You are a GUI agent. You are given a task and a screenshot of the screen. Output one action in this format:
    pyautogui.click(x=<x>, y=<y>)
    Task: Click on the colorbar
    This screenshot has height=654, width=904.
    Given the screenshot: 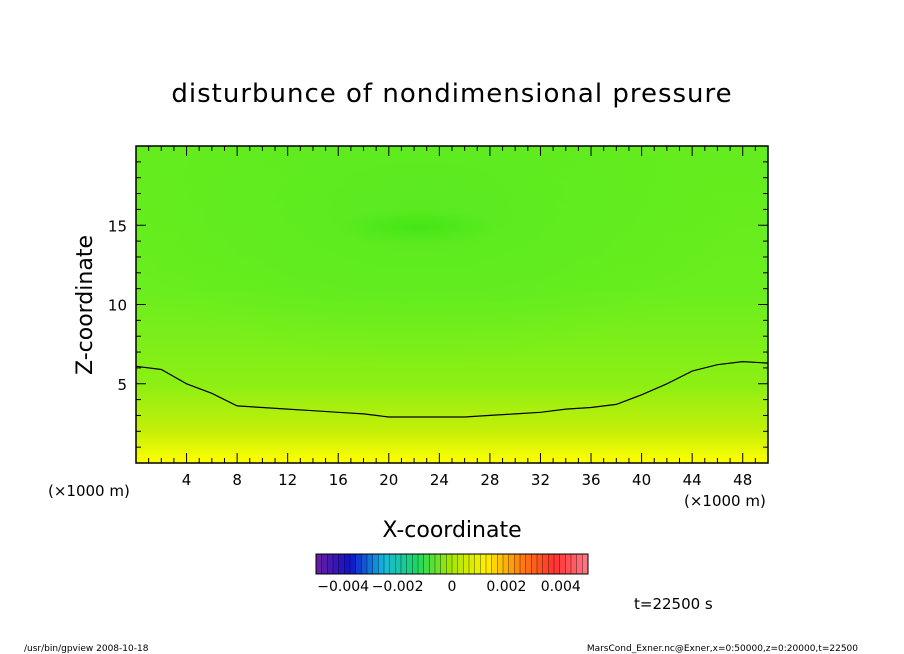 What is the action you would take?
    pyautogui.click(x=452, y=564)
    